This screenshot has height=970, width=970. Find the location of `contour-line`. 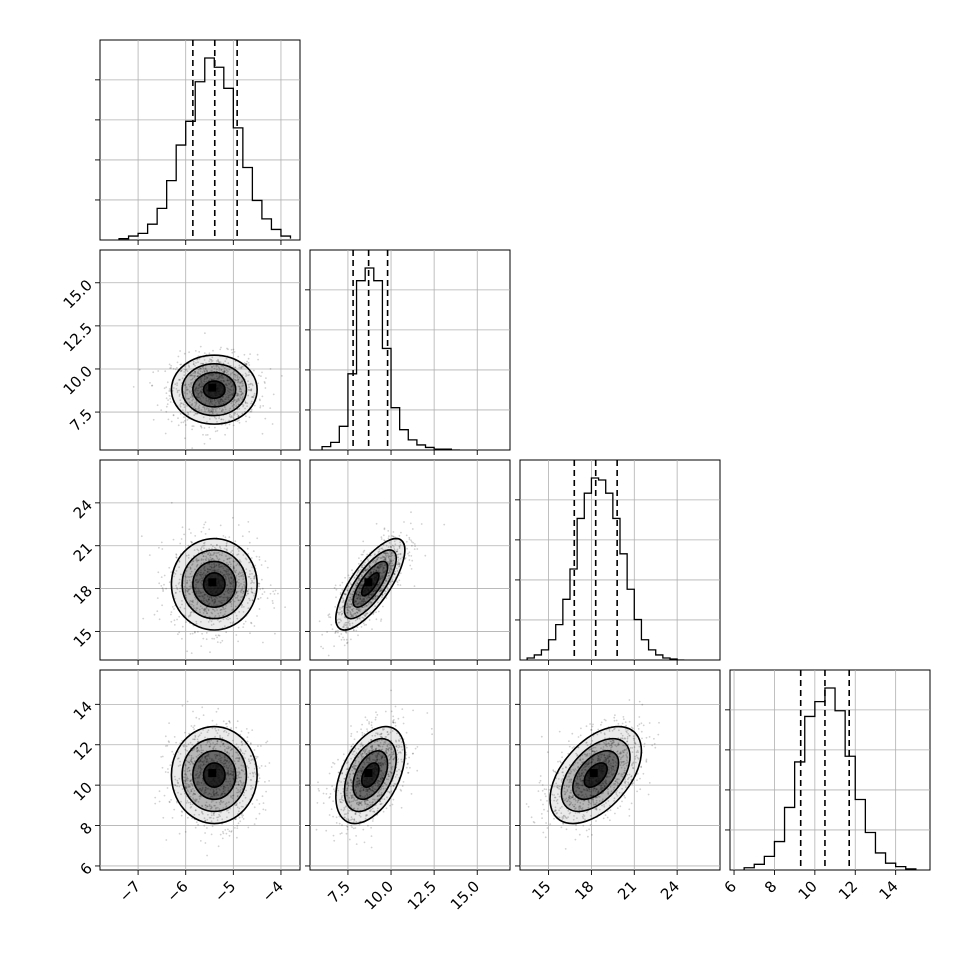

contour-line is located at coordinates (214, 775).